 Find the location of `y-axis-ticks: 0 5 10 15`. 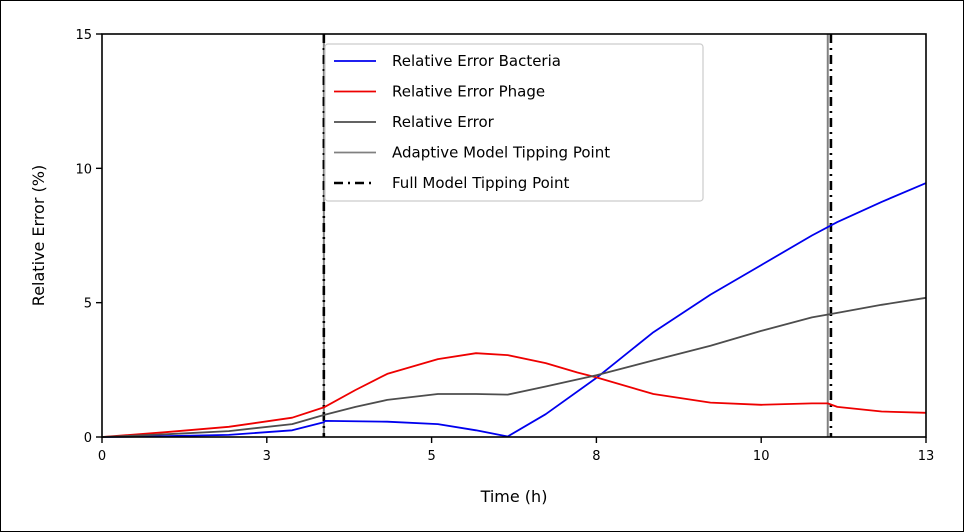

y-axis-ticks: 0 5 10 15 is located at coordinates (88, 237).